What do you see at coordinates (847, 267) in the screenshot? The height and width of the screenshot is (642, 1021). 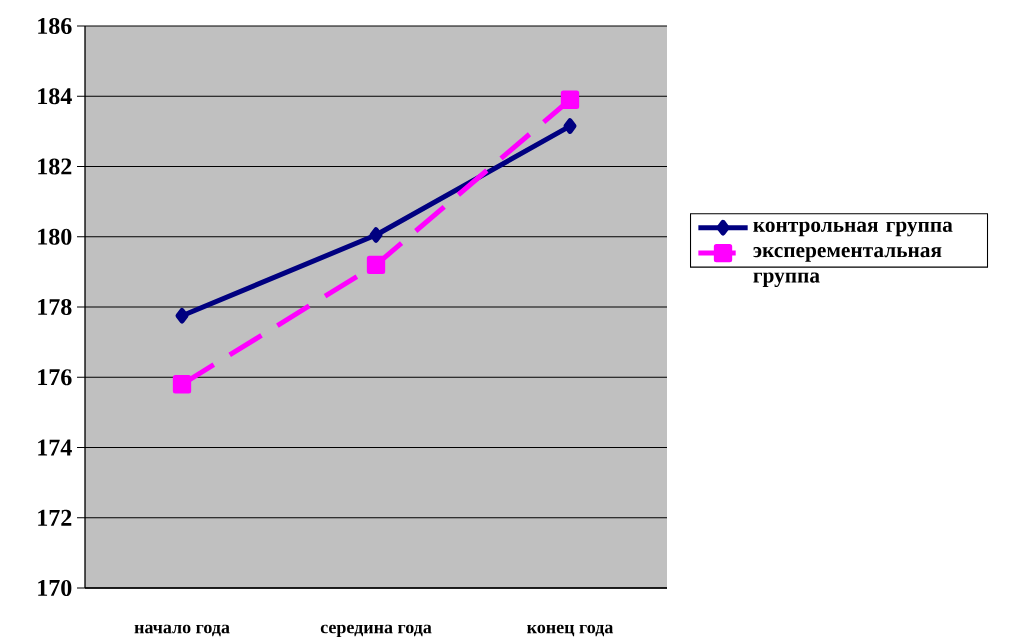 I see `legend-label: эксперементальная группа` at bounding box center [847, 267].